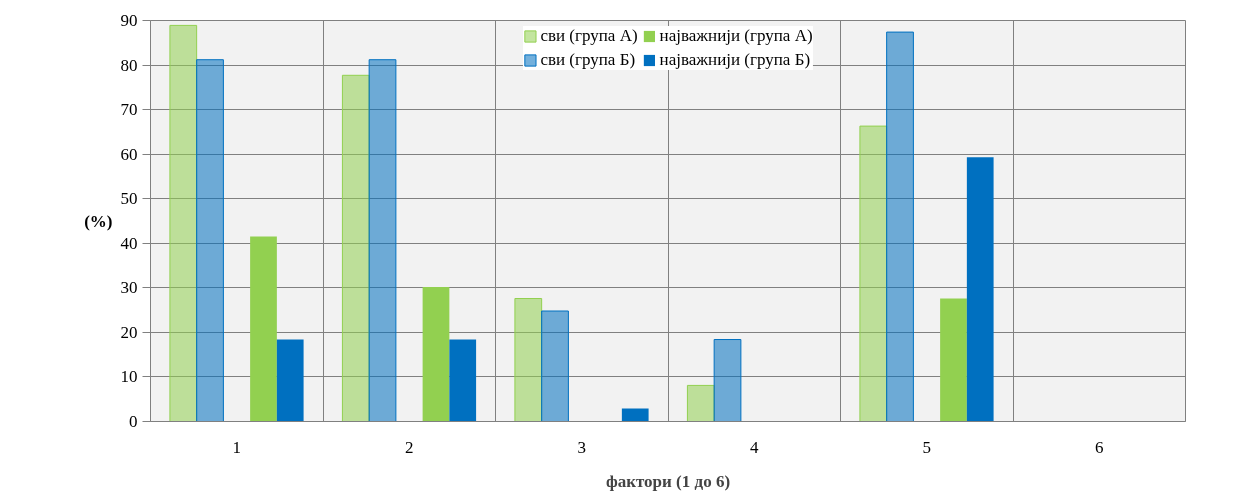 Image resolution: width=1235 pixels, height=504 pixels. I want to click on y-tick-label: 90, so click(129, 20).